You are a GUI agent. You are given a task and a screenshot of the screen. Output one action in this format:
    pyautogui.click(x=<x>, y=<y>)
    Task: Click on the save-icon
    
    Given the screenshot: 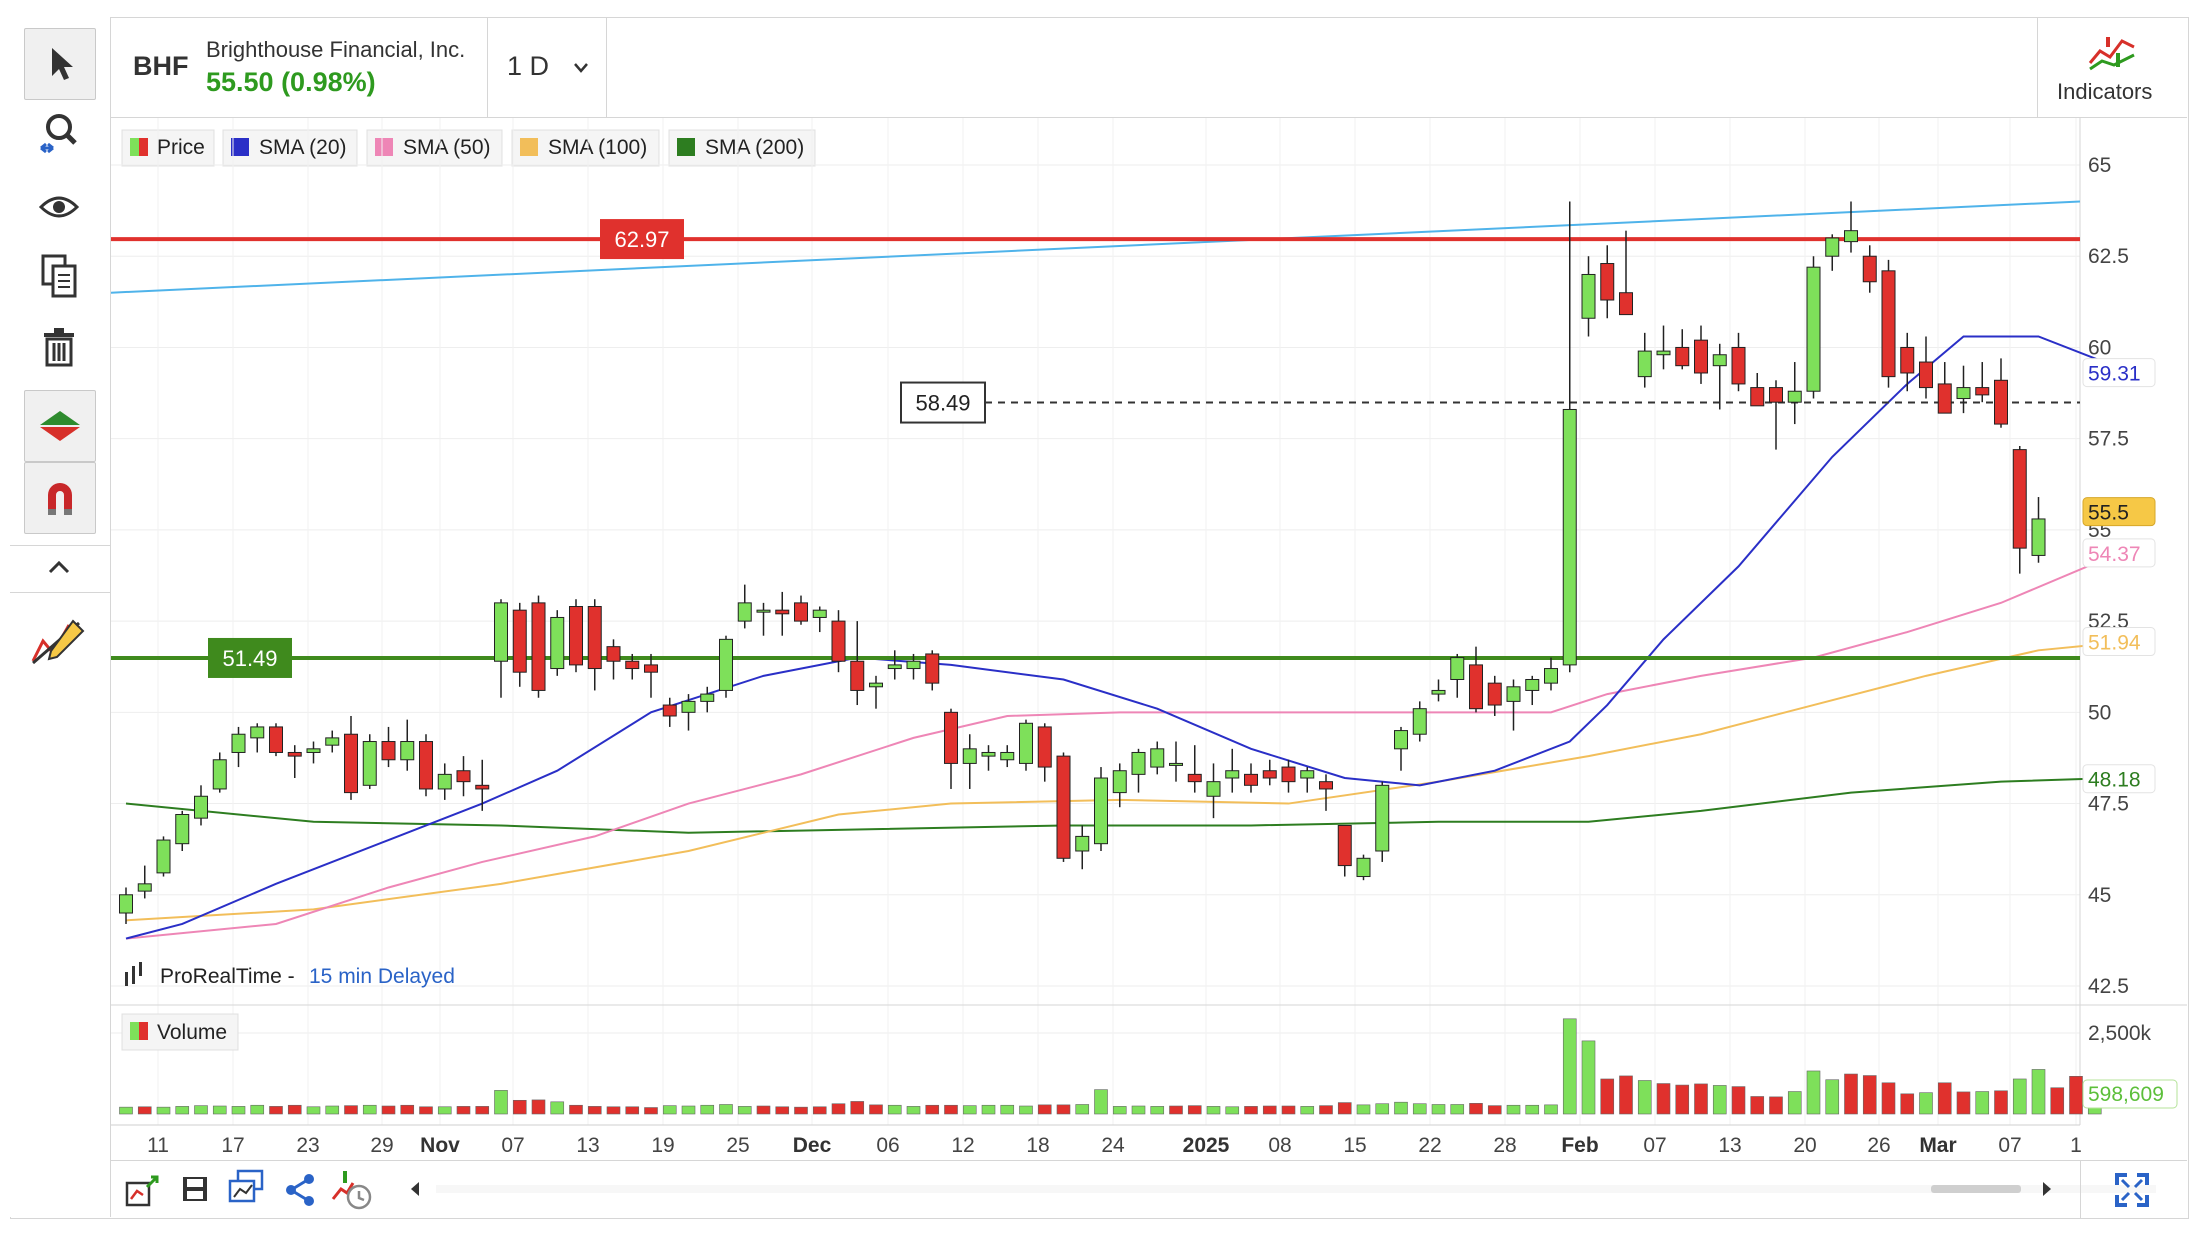 What is the action you would take?
    pyautogui.click(x=195, y=1191)
    